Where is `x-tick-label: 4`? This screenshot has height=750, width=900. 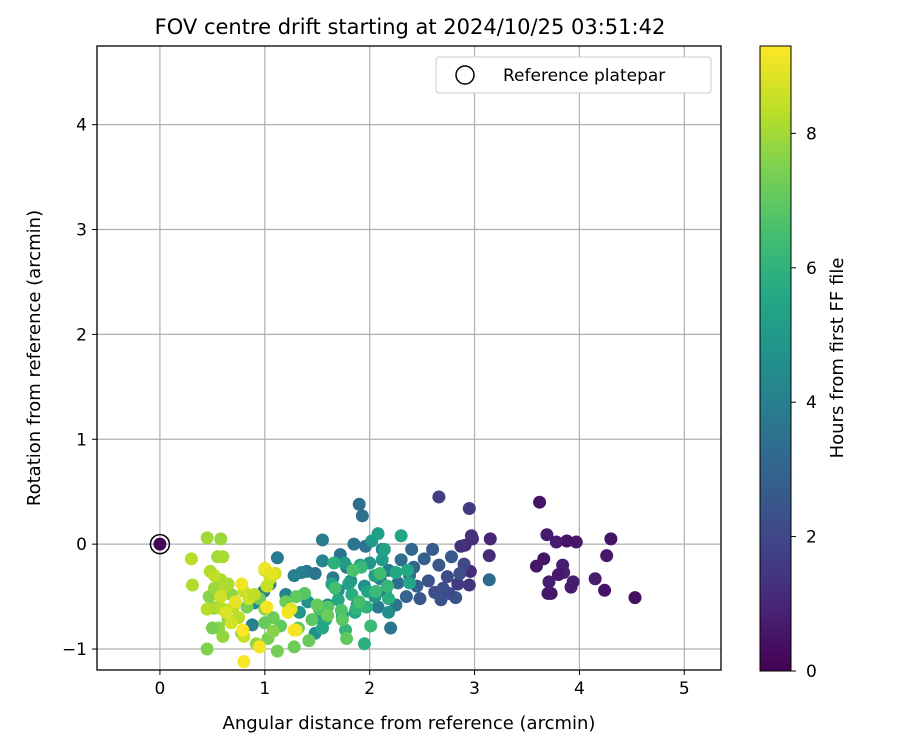 x-tick-label: 4 is located at coordinates (579, 689).